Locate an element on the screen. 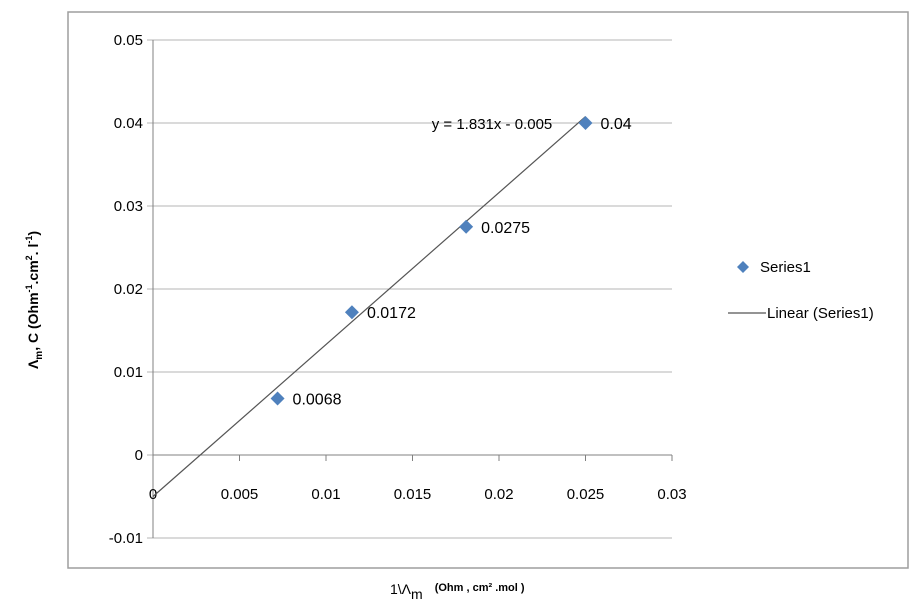 This screenshot has width=909, height=606. x-axis-label: 1\Λm (Ohm , cm² .mol ) is located at coordinates (457, 591).